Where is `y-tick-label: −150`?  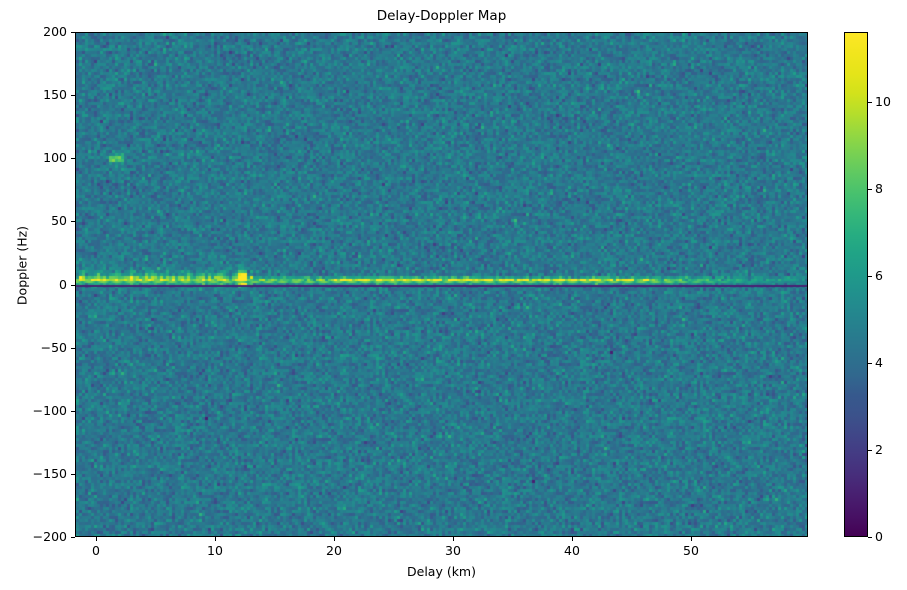
y-tick-label: −150 is located at coordinates (49, 473).